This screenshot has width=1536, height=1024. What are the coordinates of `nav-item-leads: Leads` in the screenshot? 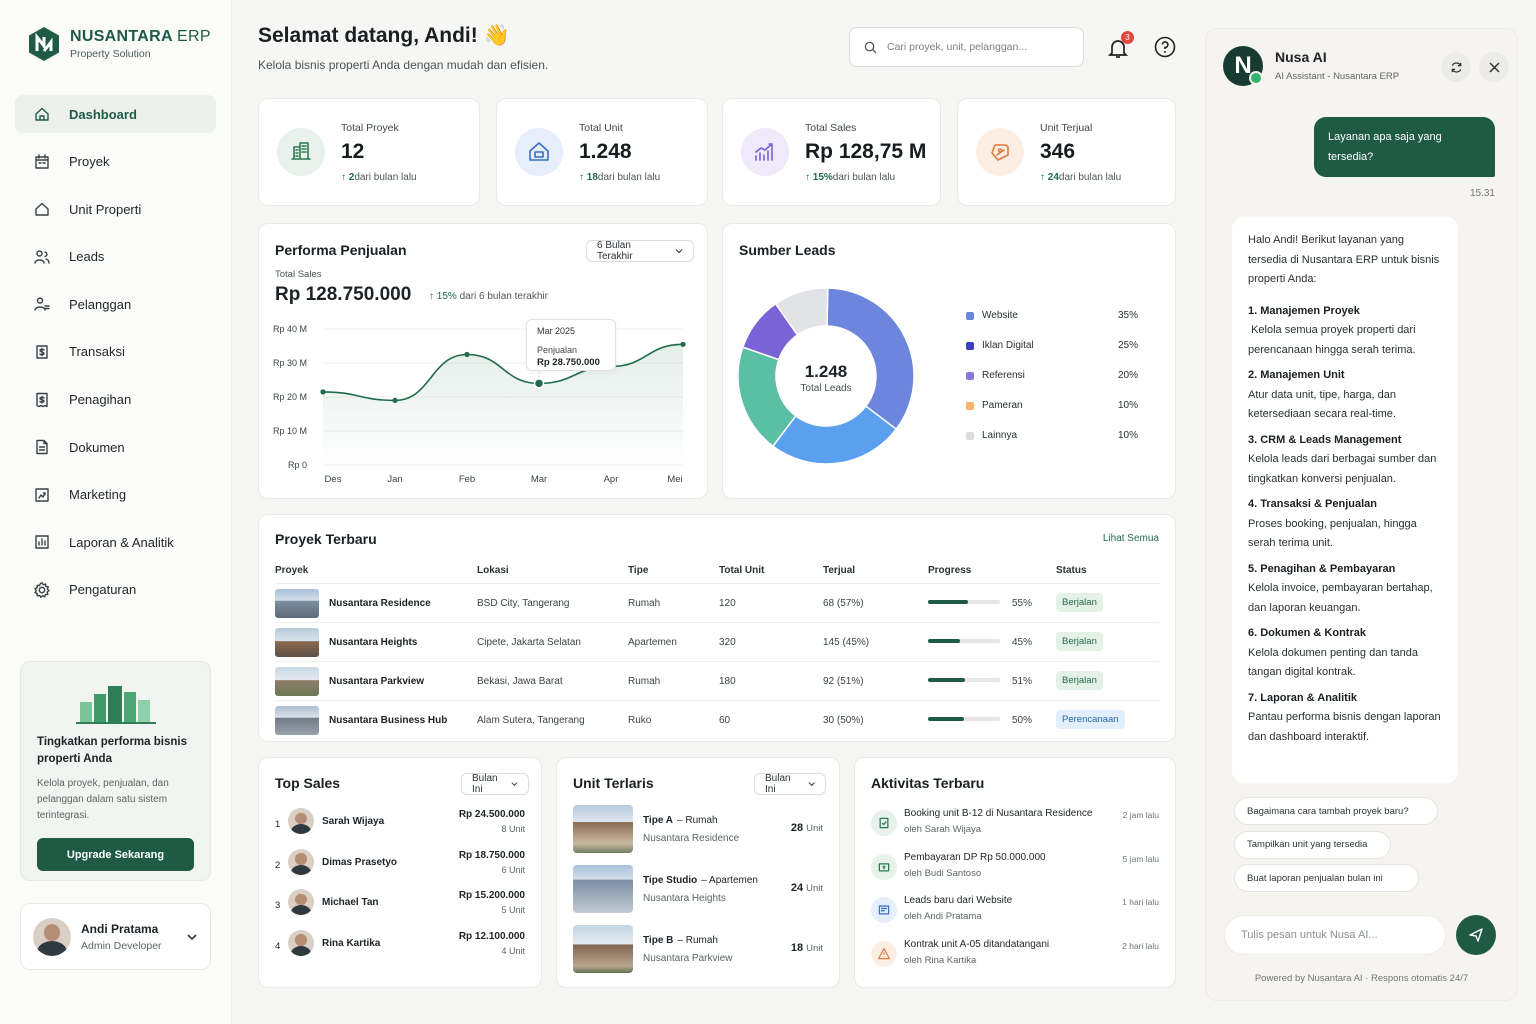 It's located at (115, 257).